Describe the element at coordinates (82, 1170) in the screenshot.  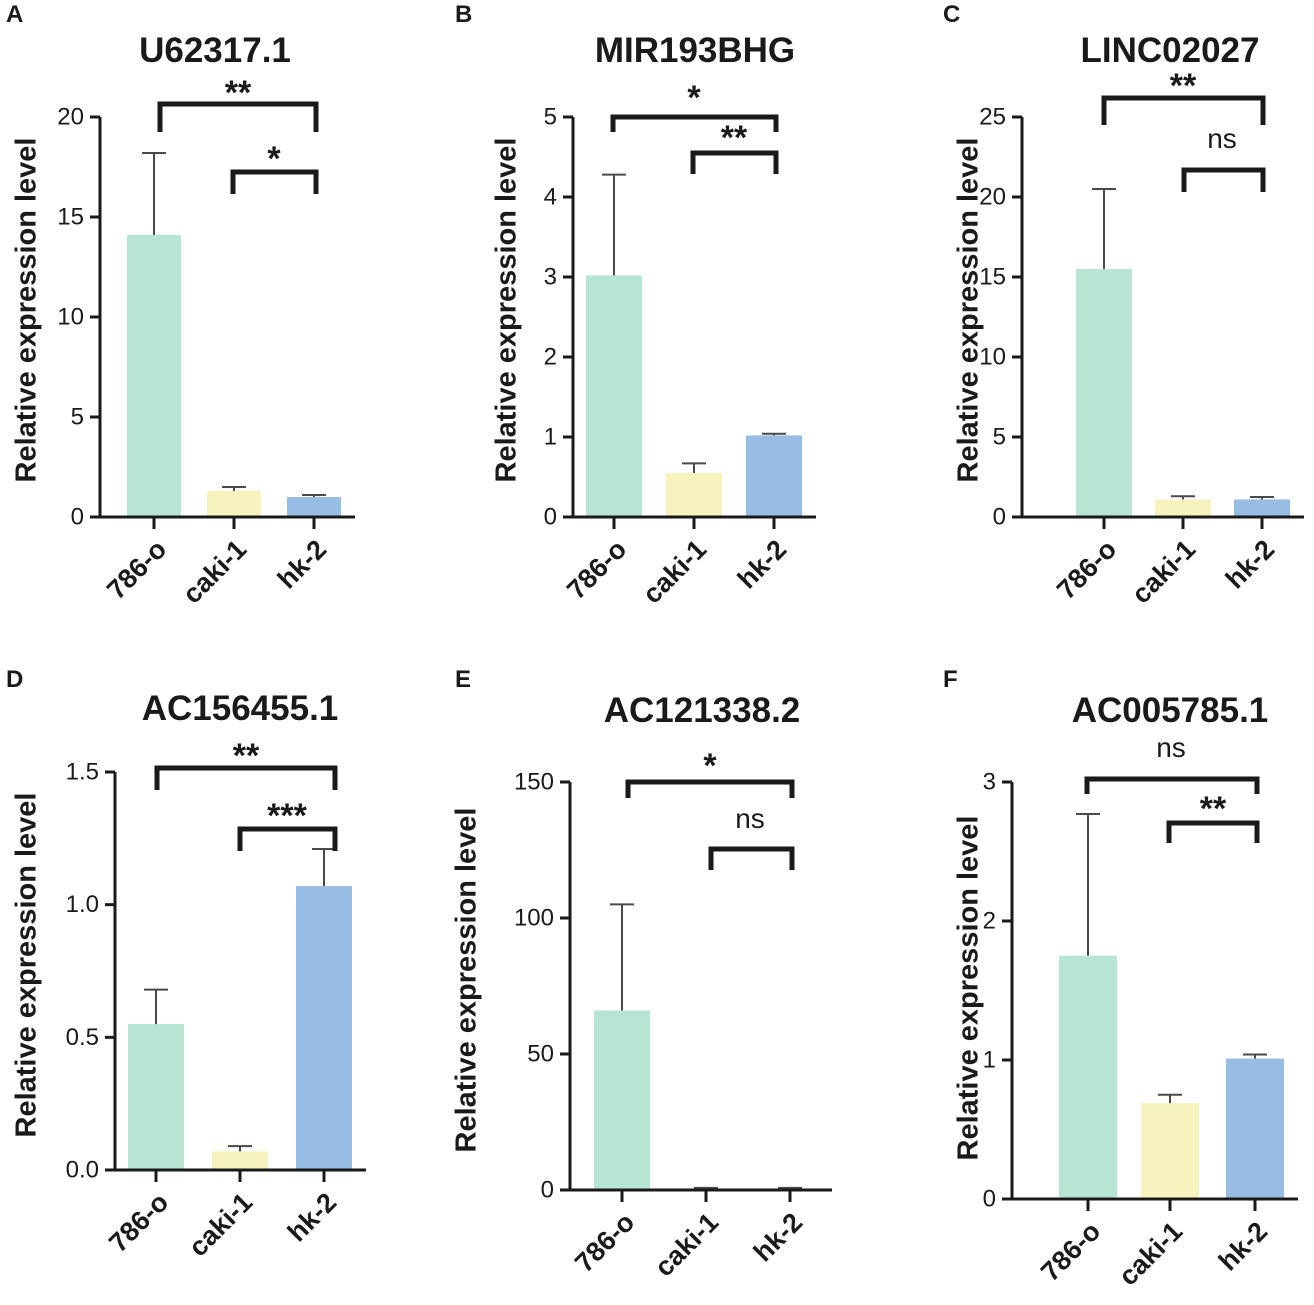
I see `y-tick-label: 0.0` at that location.